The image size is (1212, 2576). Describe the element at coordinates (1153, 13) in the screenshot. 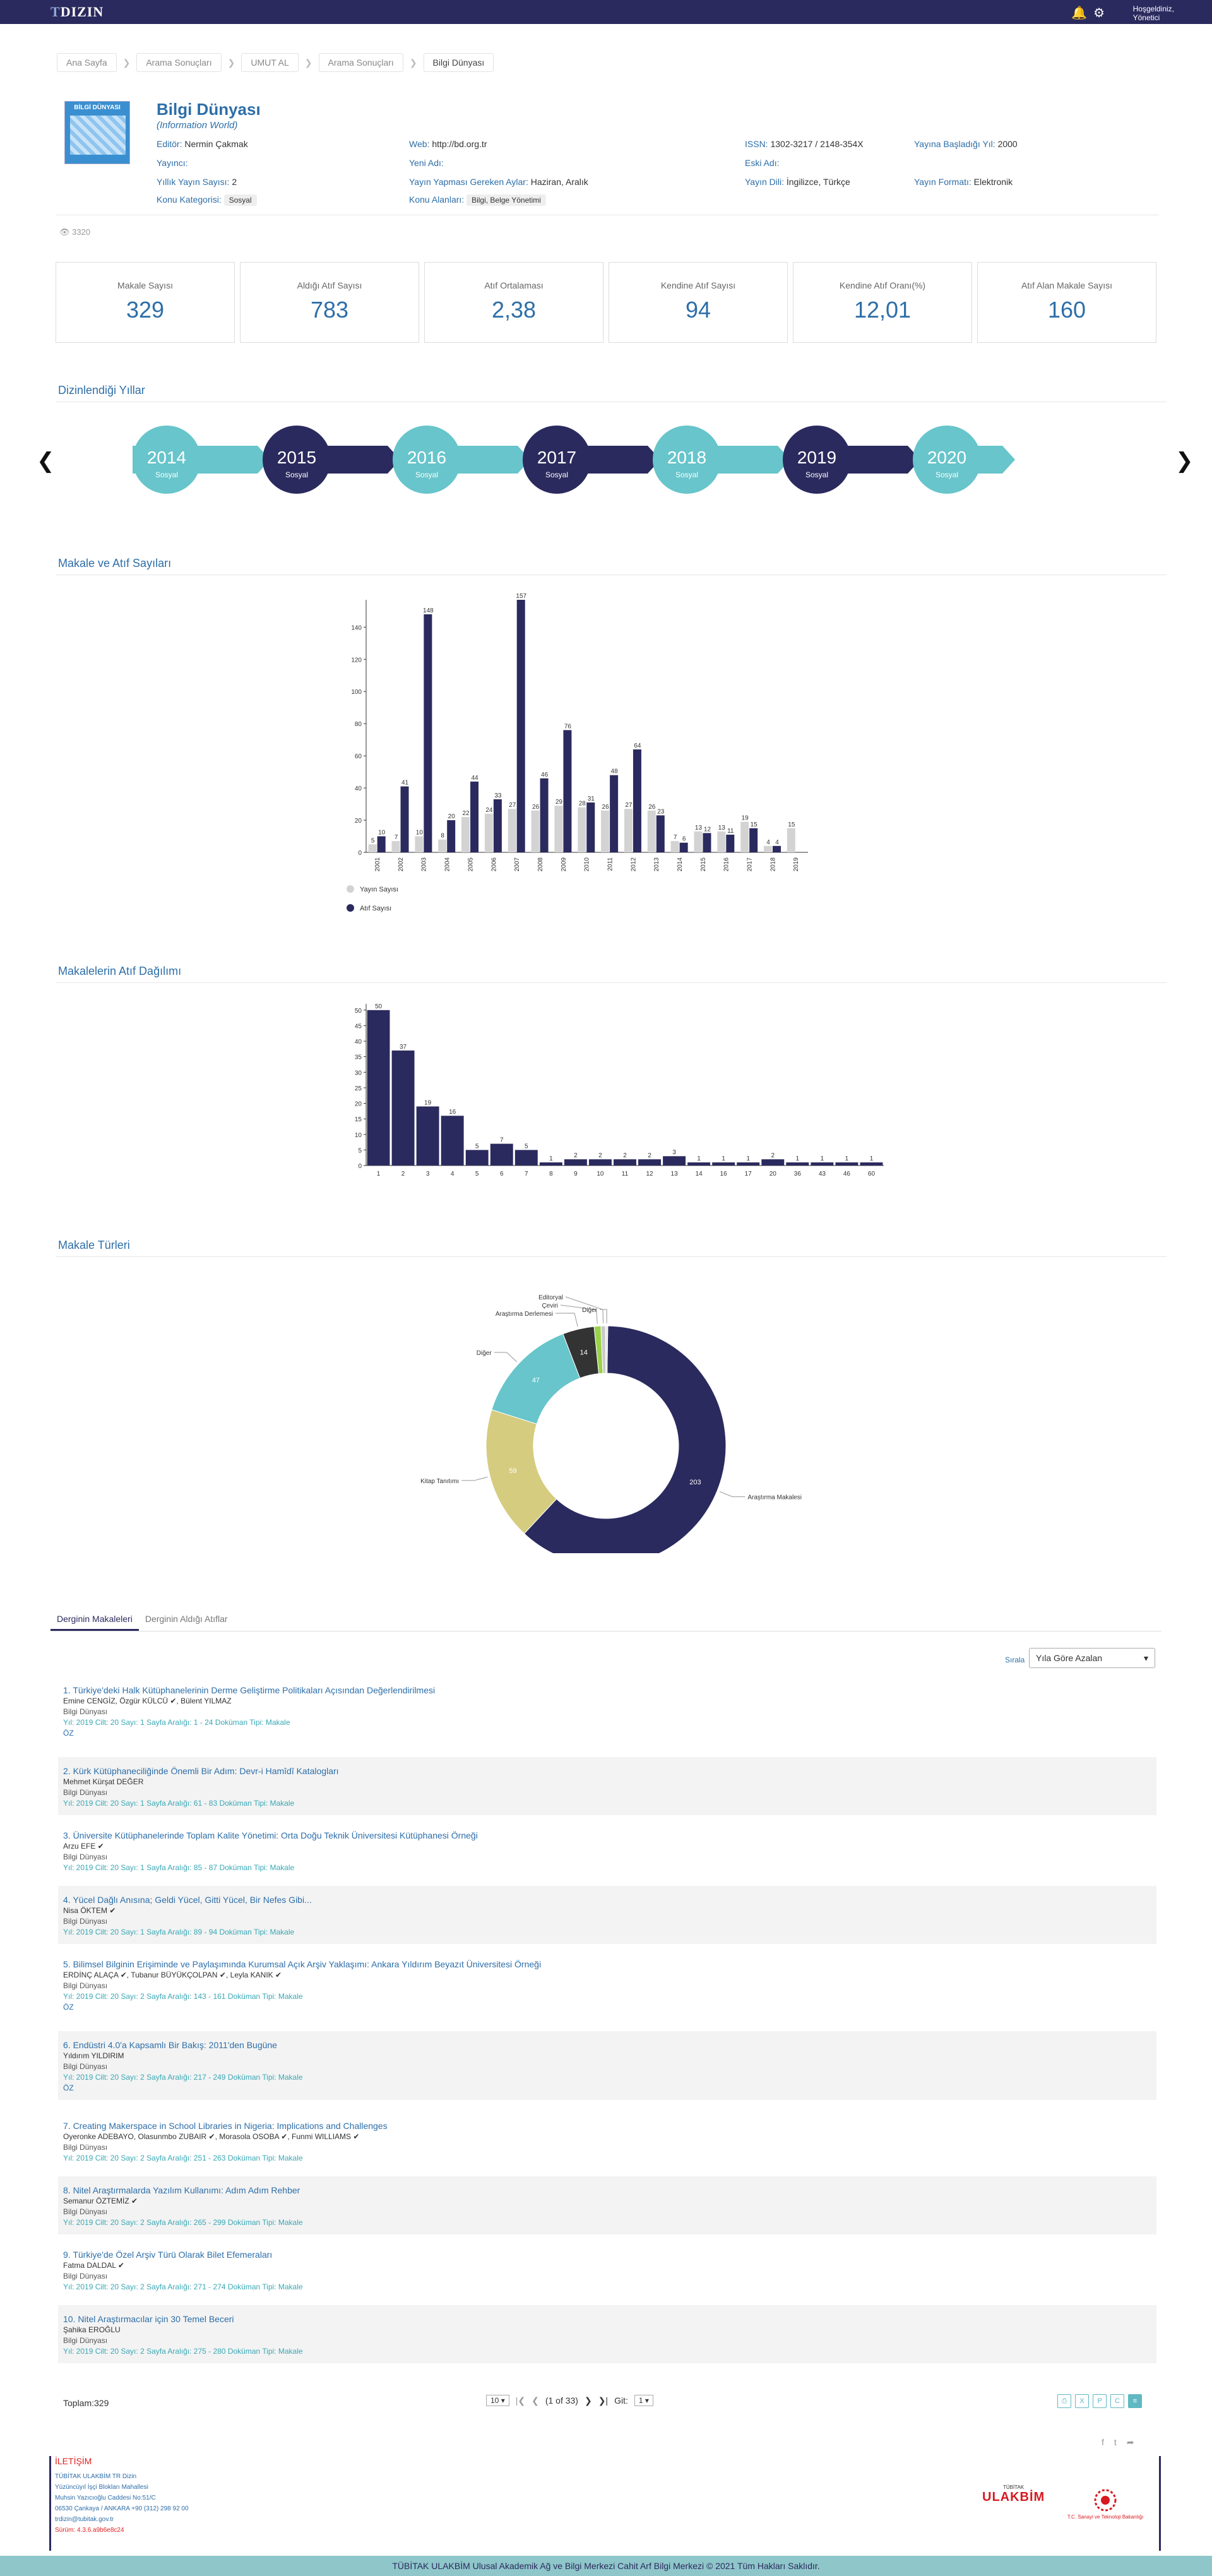

I see `user-menu: Hoşgeldiniz, Yönetici` at that location.